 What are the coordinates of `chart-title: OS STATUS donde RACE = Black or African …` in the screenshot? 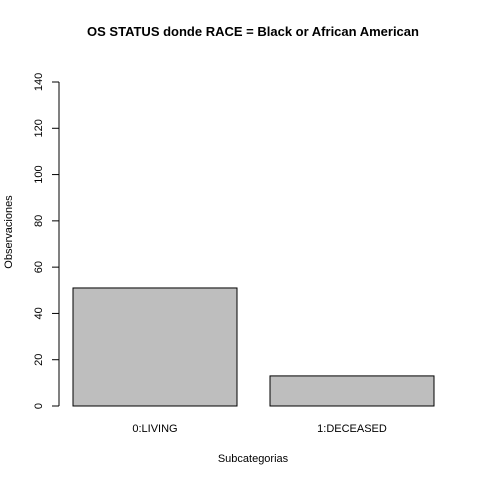 It's located at (253, 31).